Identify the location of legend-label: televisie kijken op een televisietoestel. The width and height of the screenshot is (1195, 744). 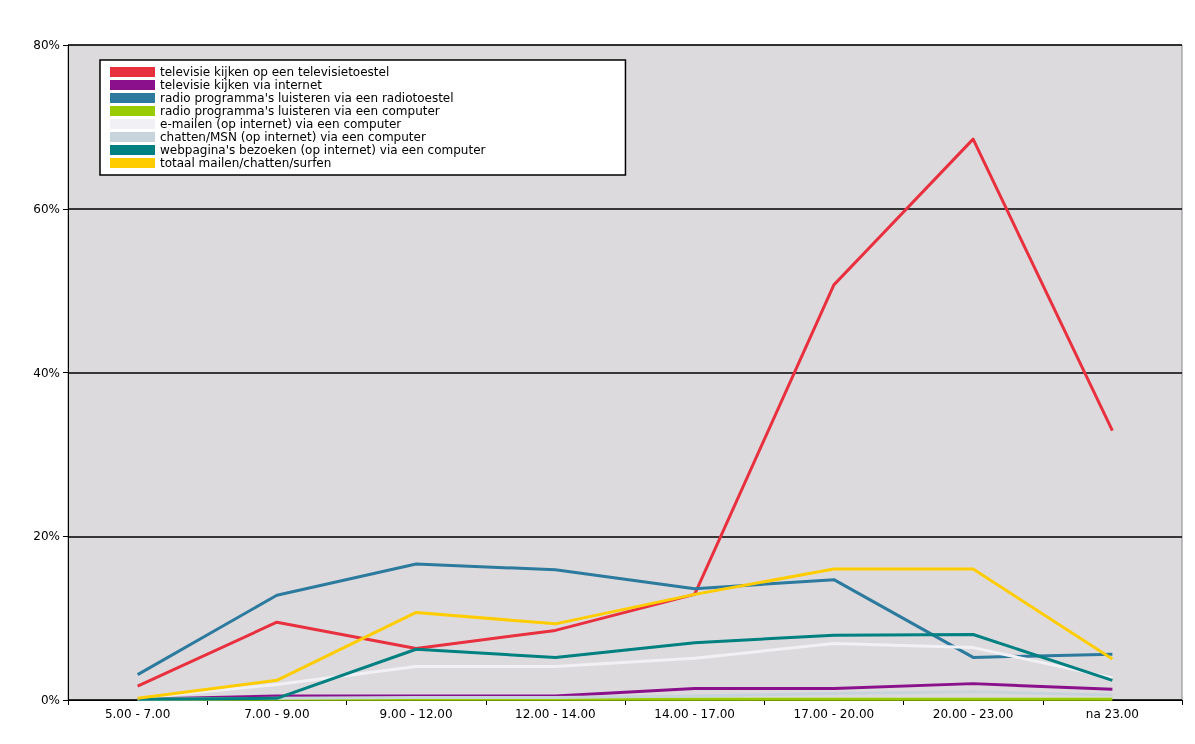
(275, 72).